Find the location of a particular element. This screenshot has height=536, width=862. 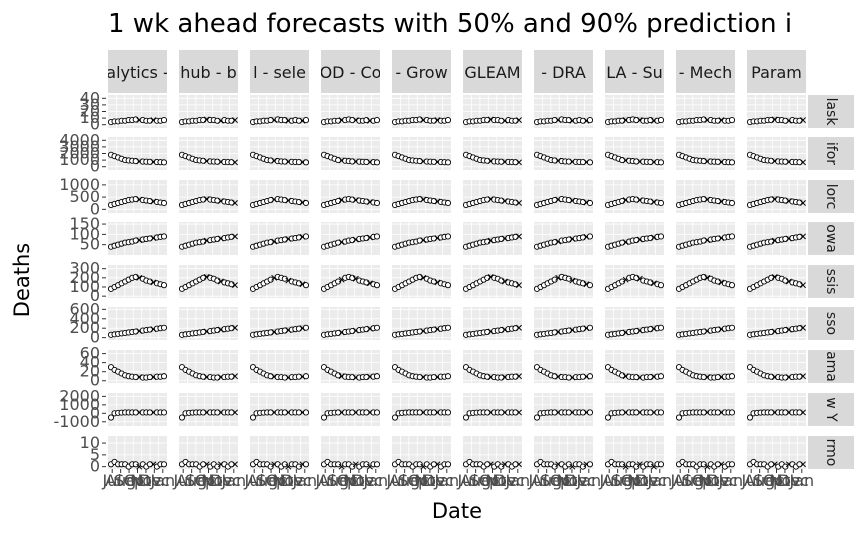

y-tick-label: 50 is located at coordinates (90, 244).